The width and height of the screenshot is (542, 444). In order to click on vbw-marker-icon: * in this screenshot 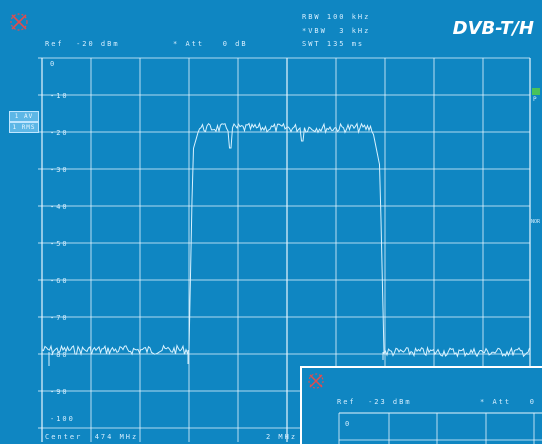, I will do `click(305, 31)`.